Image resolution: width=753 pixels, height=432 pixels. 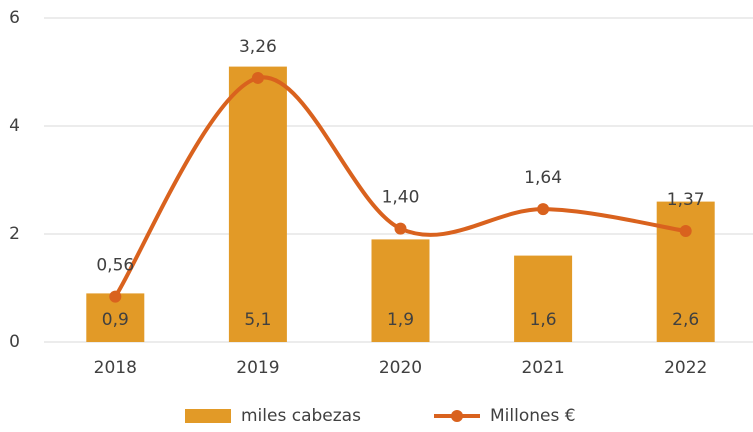 What do you see at coordinates (686, 200) in the screenshot?
I see `line-value-label: 1,37` at bounding box center [686, 200].